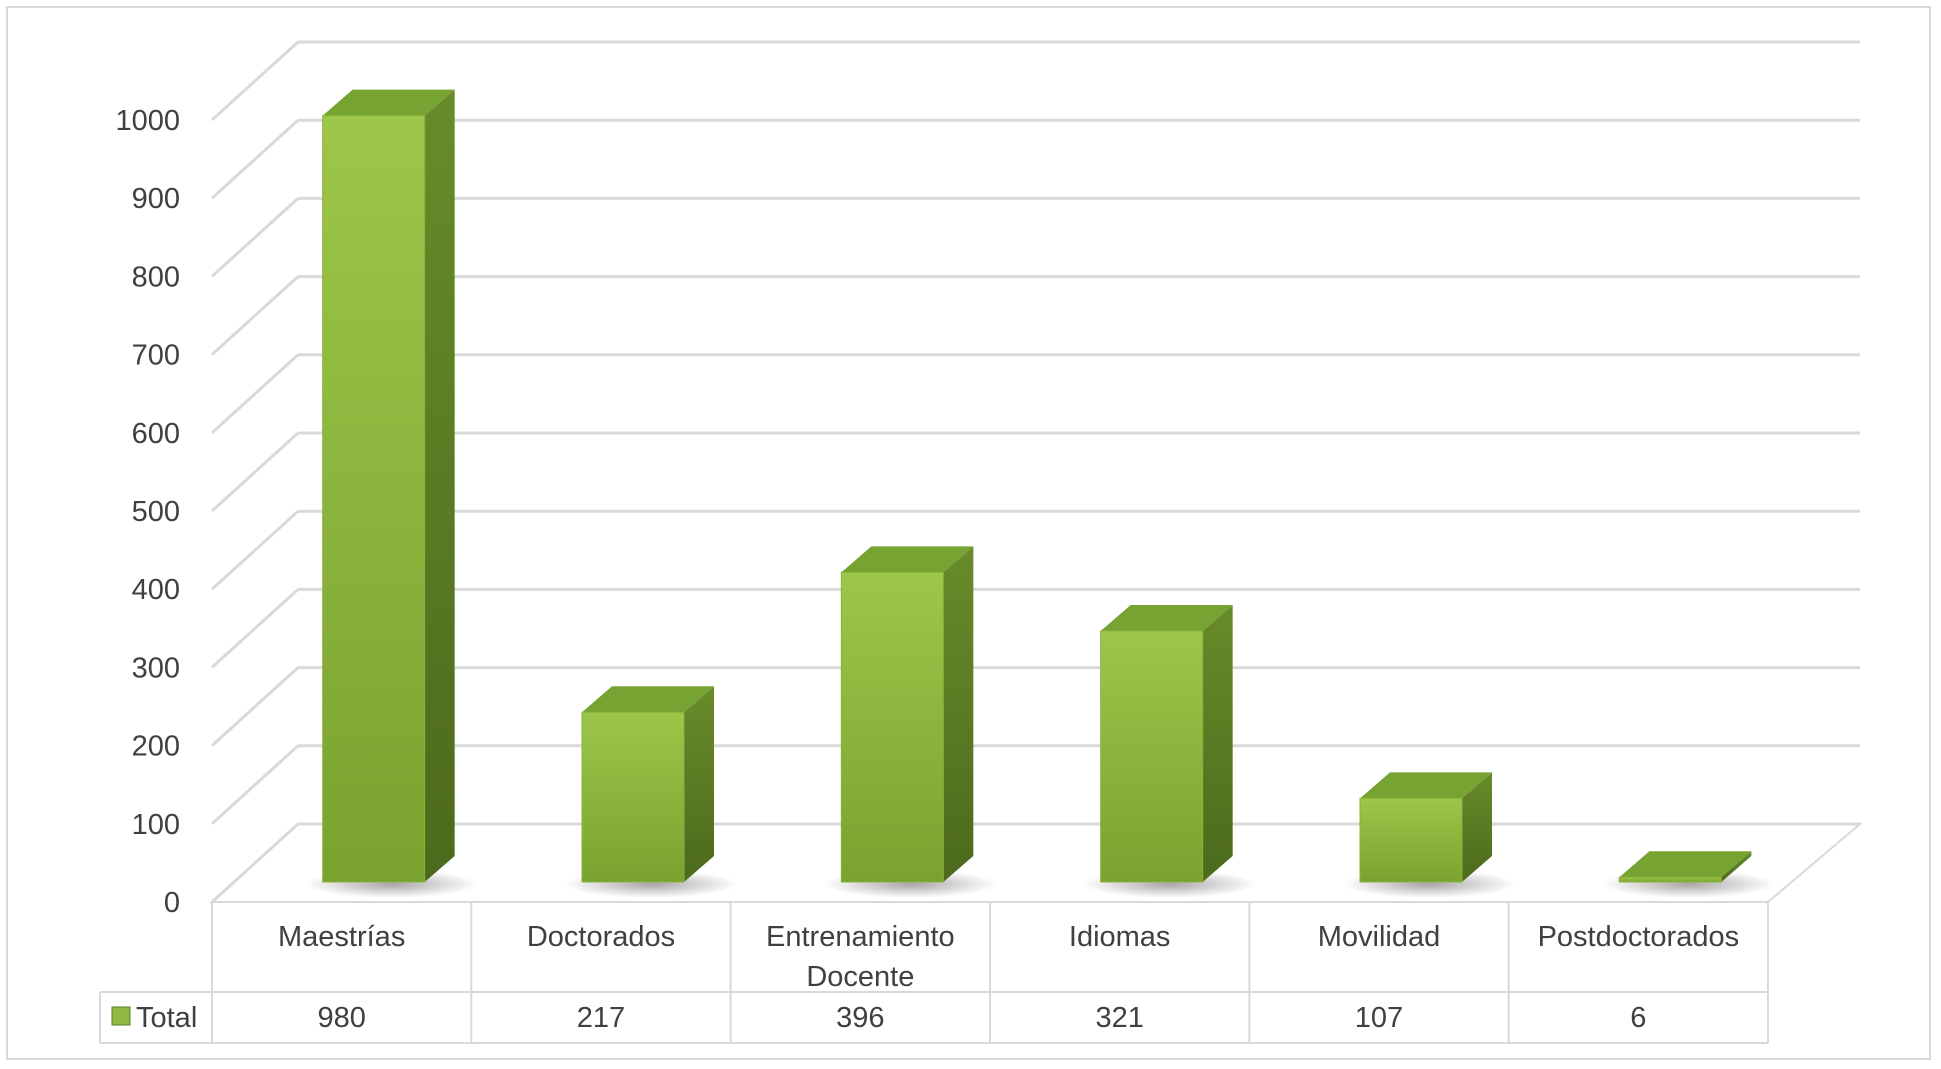  Describe the element at coordinates (156, 356) in the screenshot. I see `y-tick-label: 700` at that location.